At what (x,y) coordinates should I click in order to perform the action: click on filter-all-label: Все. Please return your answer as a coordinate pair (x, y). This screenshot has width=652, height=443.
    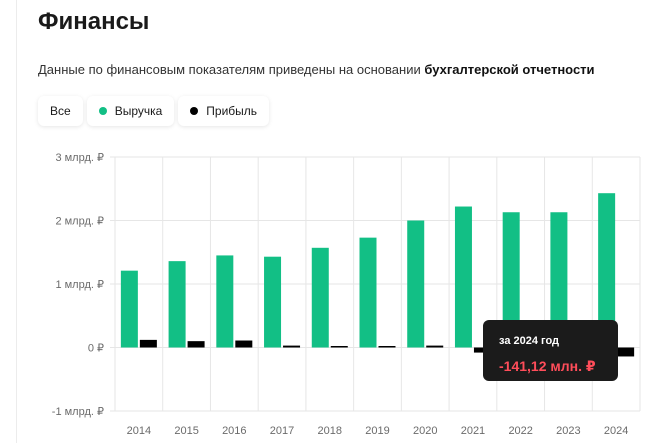
    Looking at the image, I should click on (60, 111).